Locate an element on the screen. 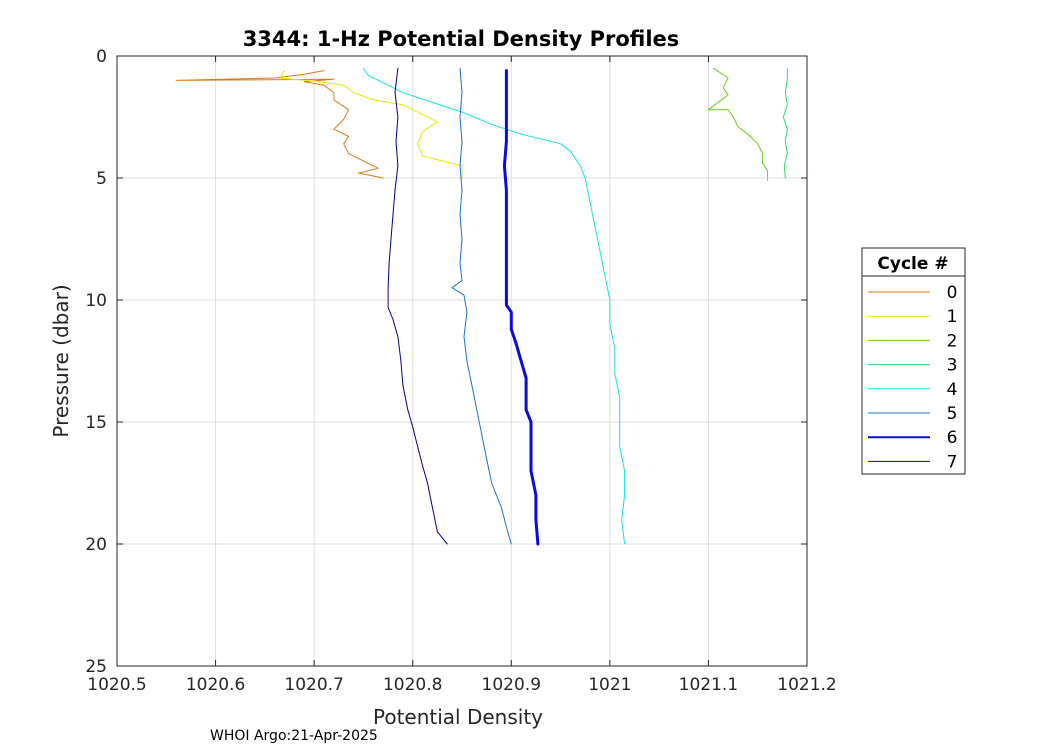 Image resolution: width=1050 pixels, height=750 pixels. legend: Cycle # 0 1 2 3 4 5 6 7 is located at coordinates (913, 361).